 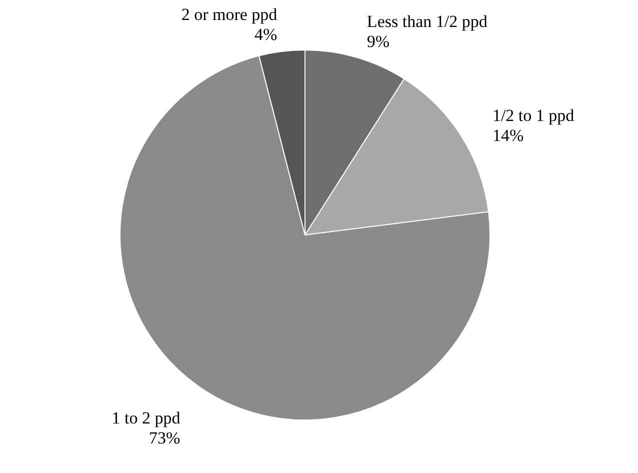 What do you see at coordinates (508, 136) in the screenshot?
I see `data-label: 14%` at bounding box center [508, 136].